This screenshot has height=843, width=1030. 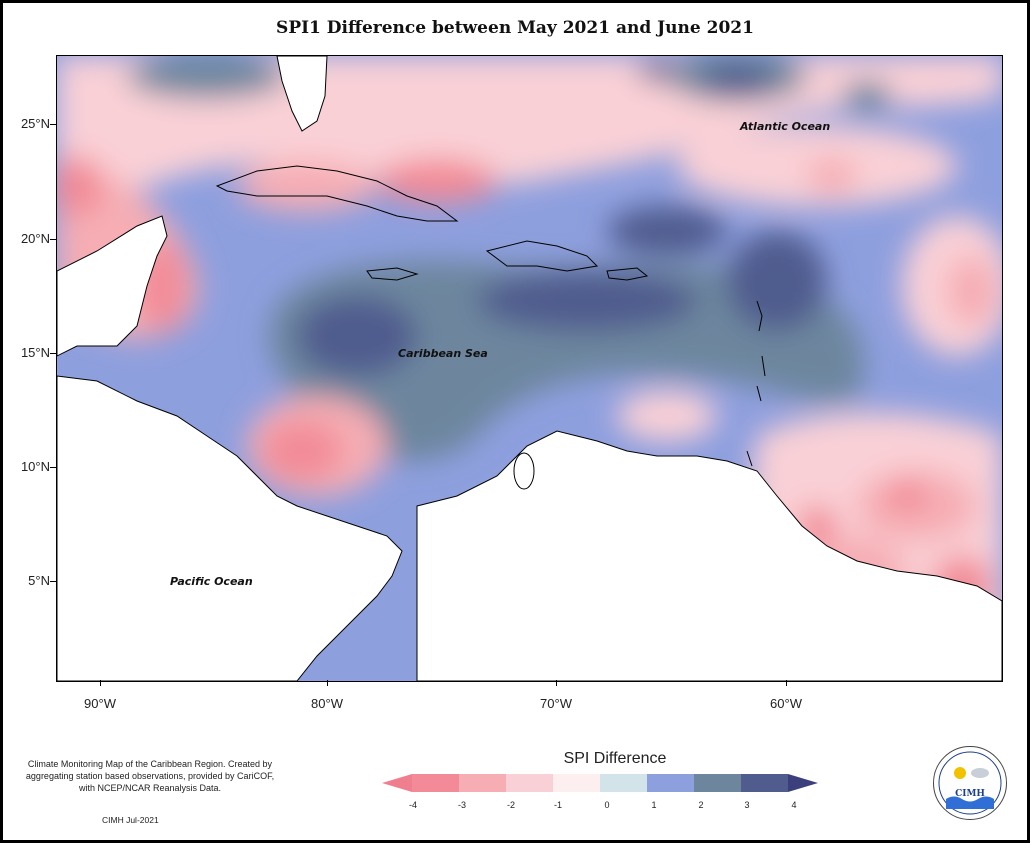 I want to click on legend-colorbar, so click(x=600, y=783).